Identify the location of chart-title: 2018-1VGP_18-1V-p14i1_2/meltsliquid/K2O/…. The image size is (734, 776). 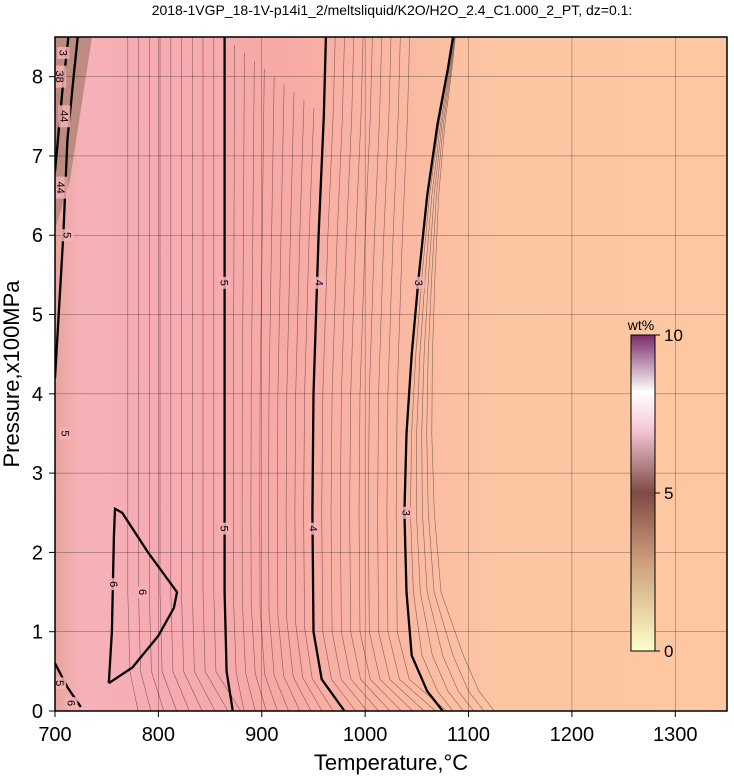
(392, 10).